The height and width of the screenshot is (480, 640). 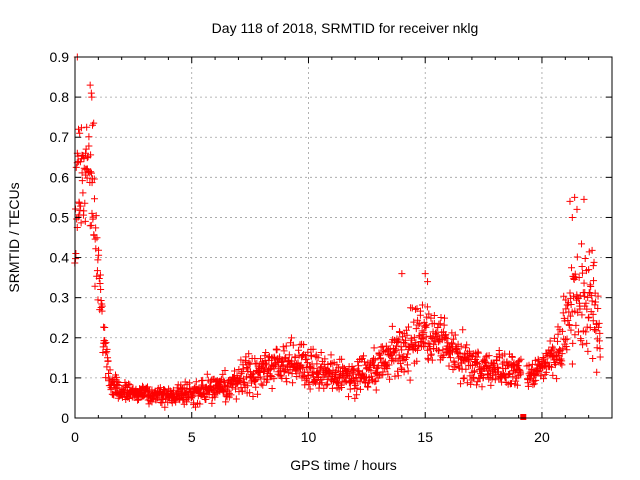 What do you see at coordinates (60, 97) in the screenshot?
I see `y-tick-label: 0.8` at bounding box center [60, 97].